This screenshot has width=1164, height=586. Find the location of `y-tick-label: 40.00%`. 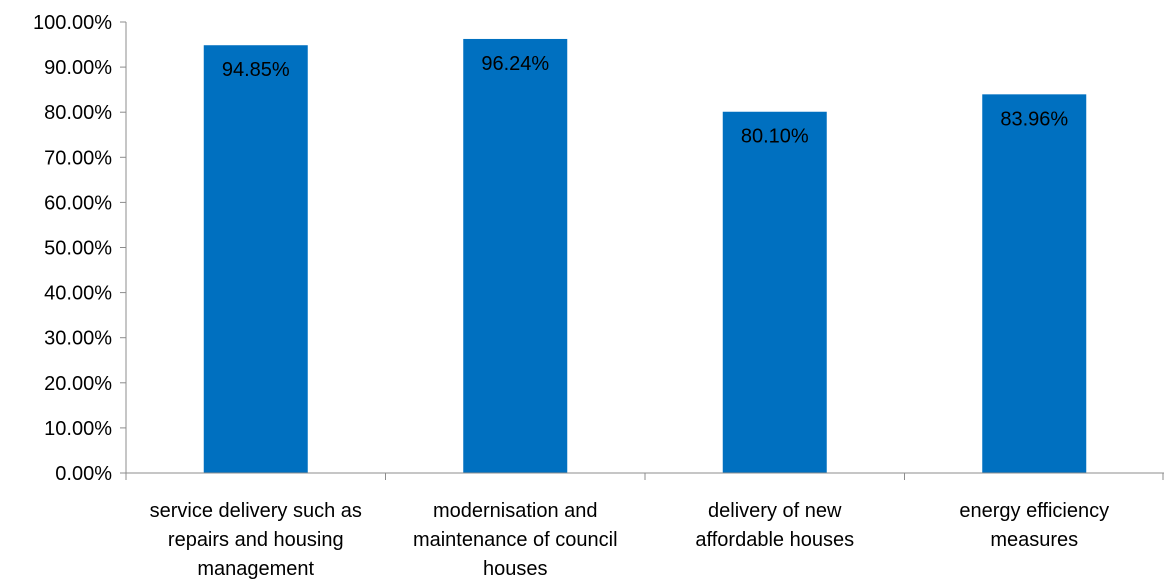

y-tick-label: 40.00% is located at coordinates (78, 294).